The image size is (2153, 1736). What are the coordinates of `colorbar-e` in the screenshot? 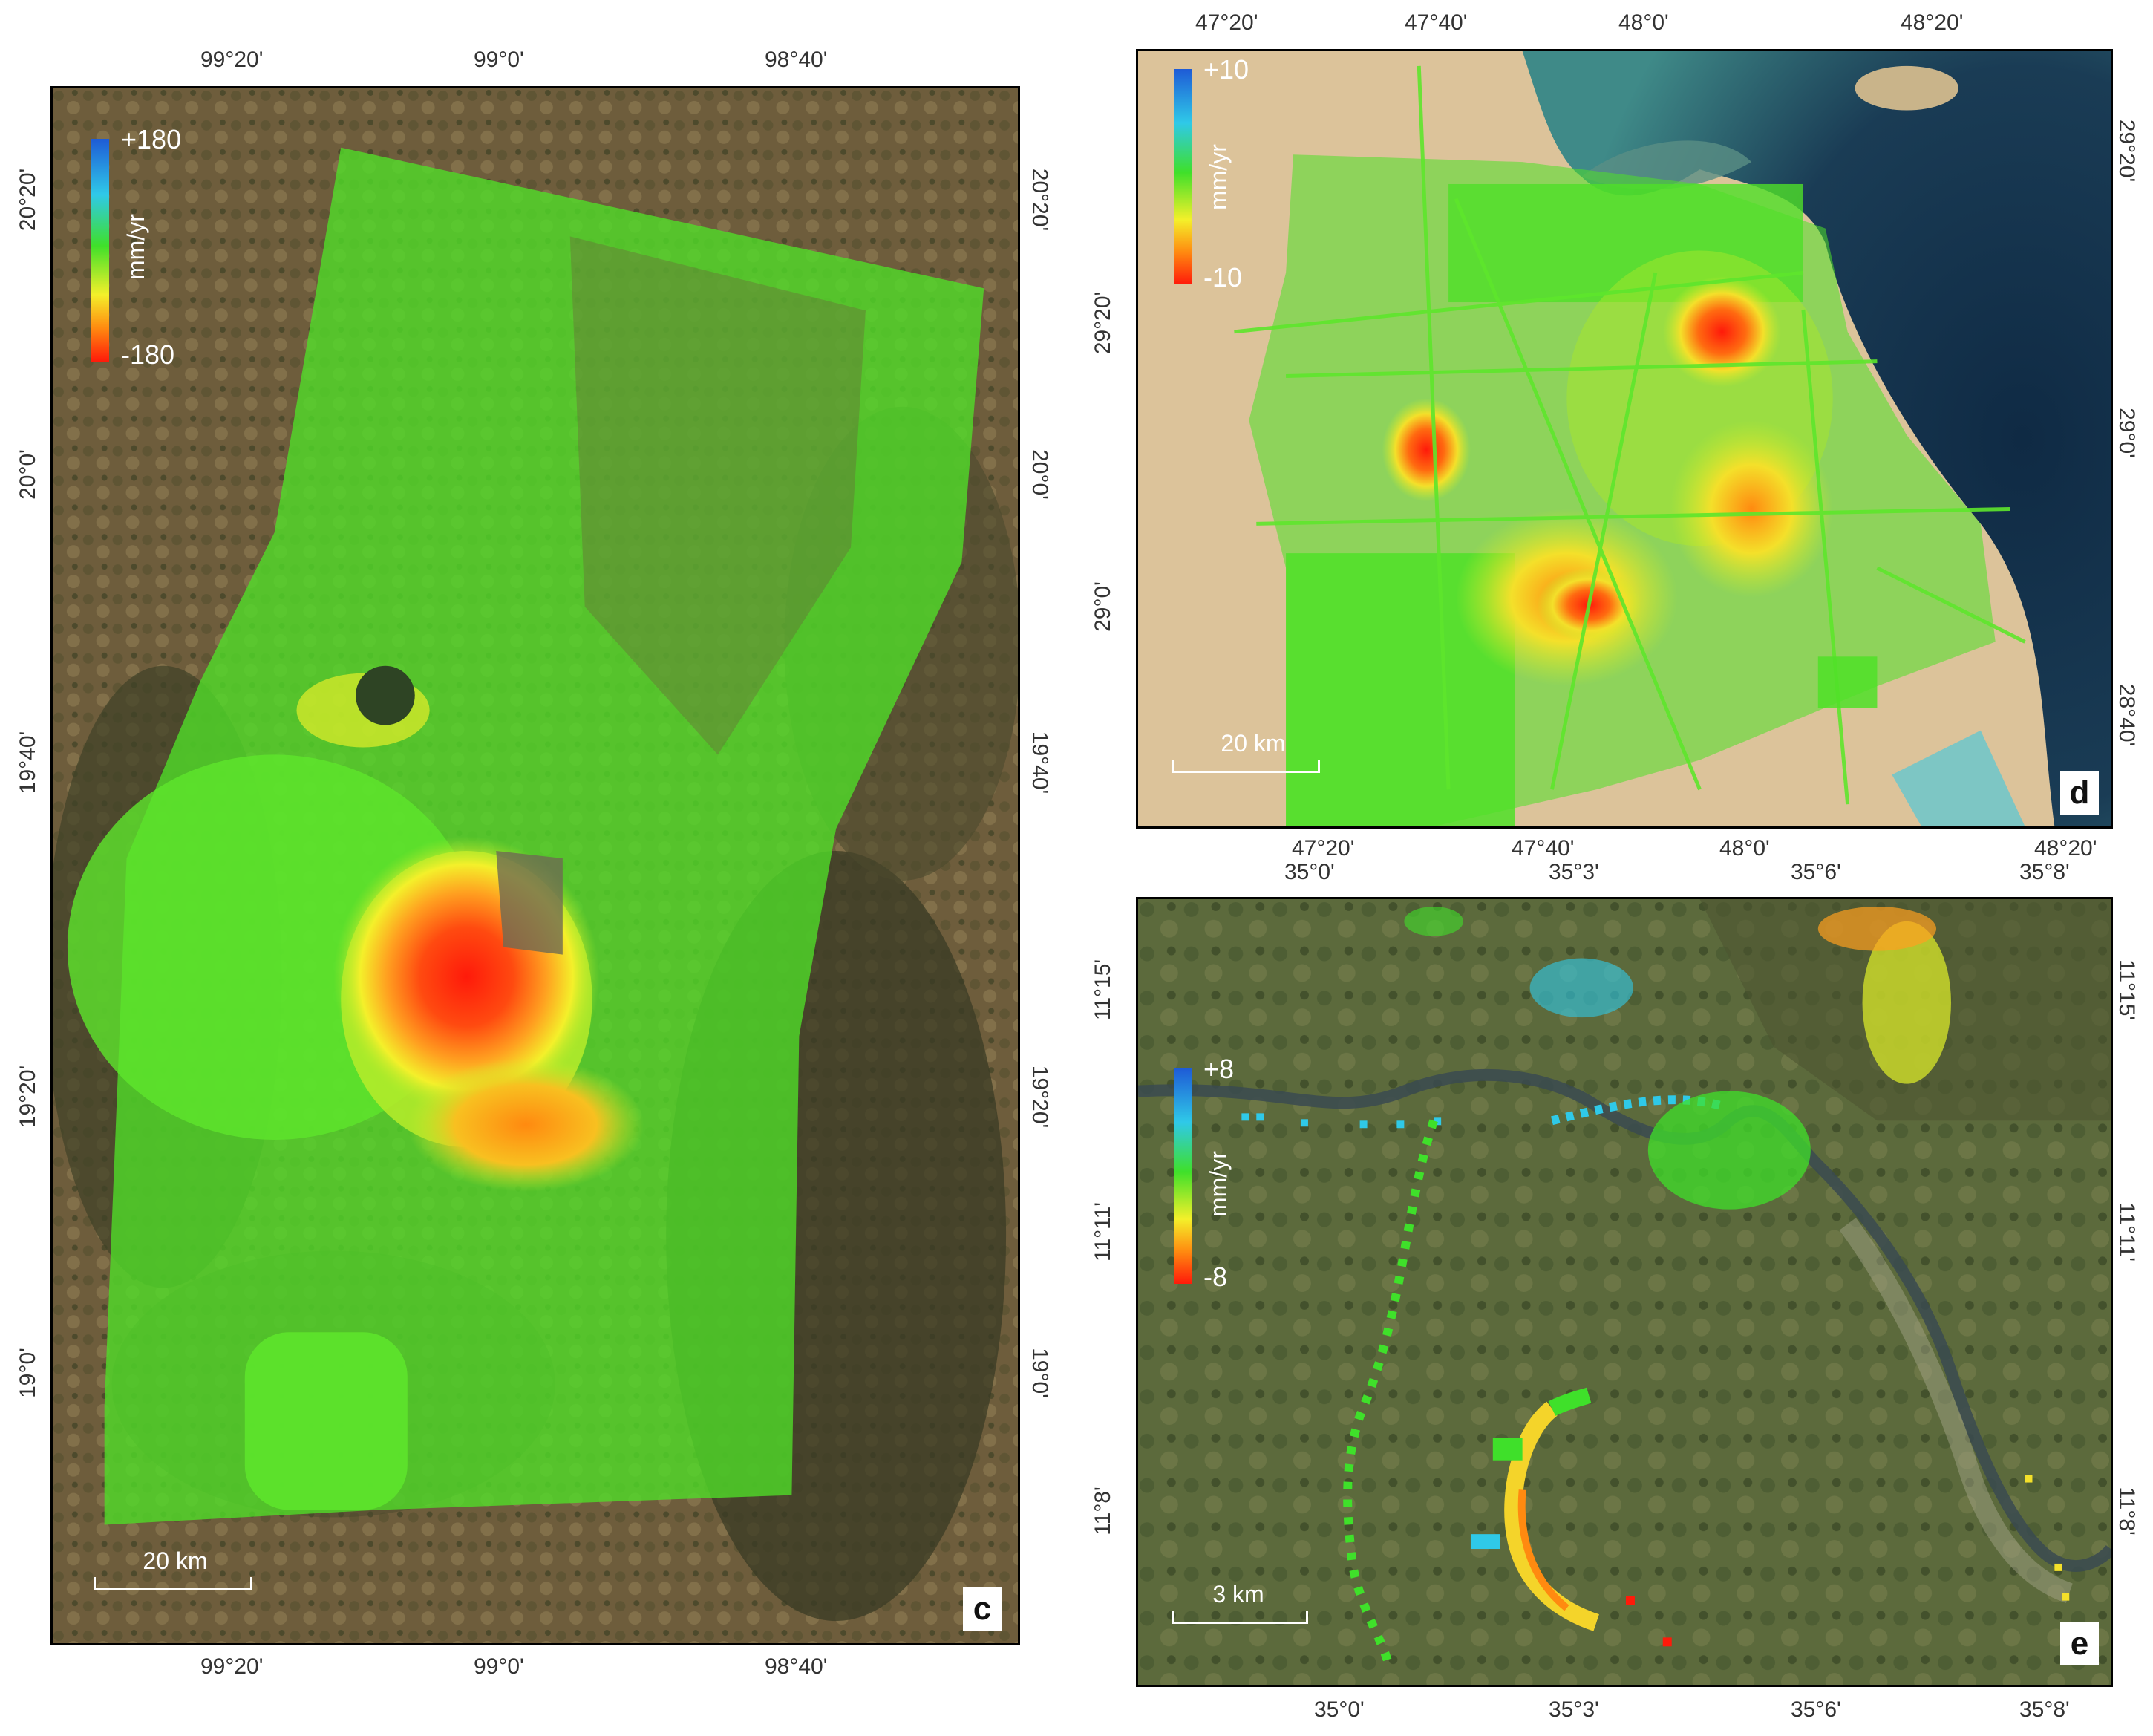 It's located at (1183, 1176).